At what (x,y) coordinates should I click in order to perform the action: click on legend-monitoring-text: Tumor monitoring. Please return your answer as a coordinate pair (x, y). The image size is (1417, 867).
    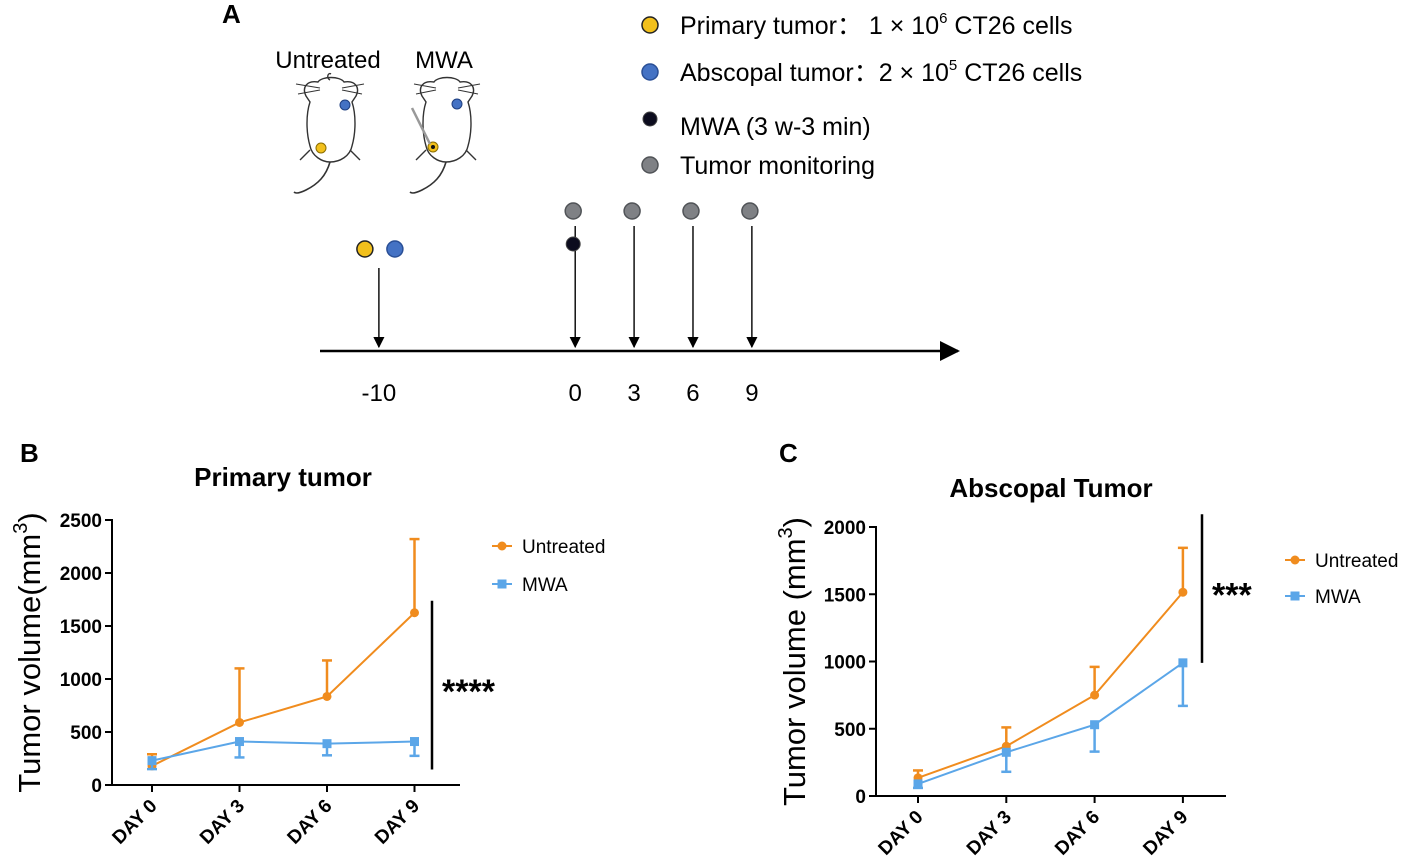
    Looking at the image, I should click on (777, 166).